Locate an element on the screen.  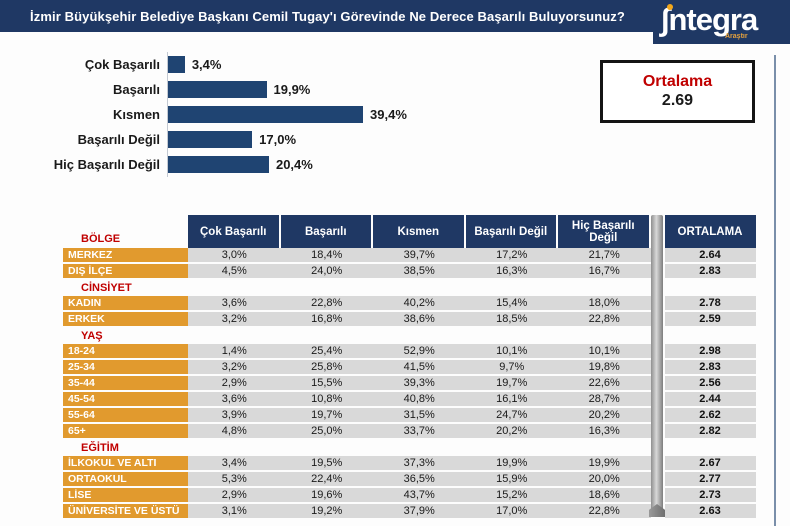
column-divider-cap is located at coordinates (657, 510).